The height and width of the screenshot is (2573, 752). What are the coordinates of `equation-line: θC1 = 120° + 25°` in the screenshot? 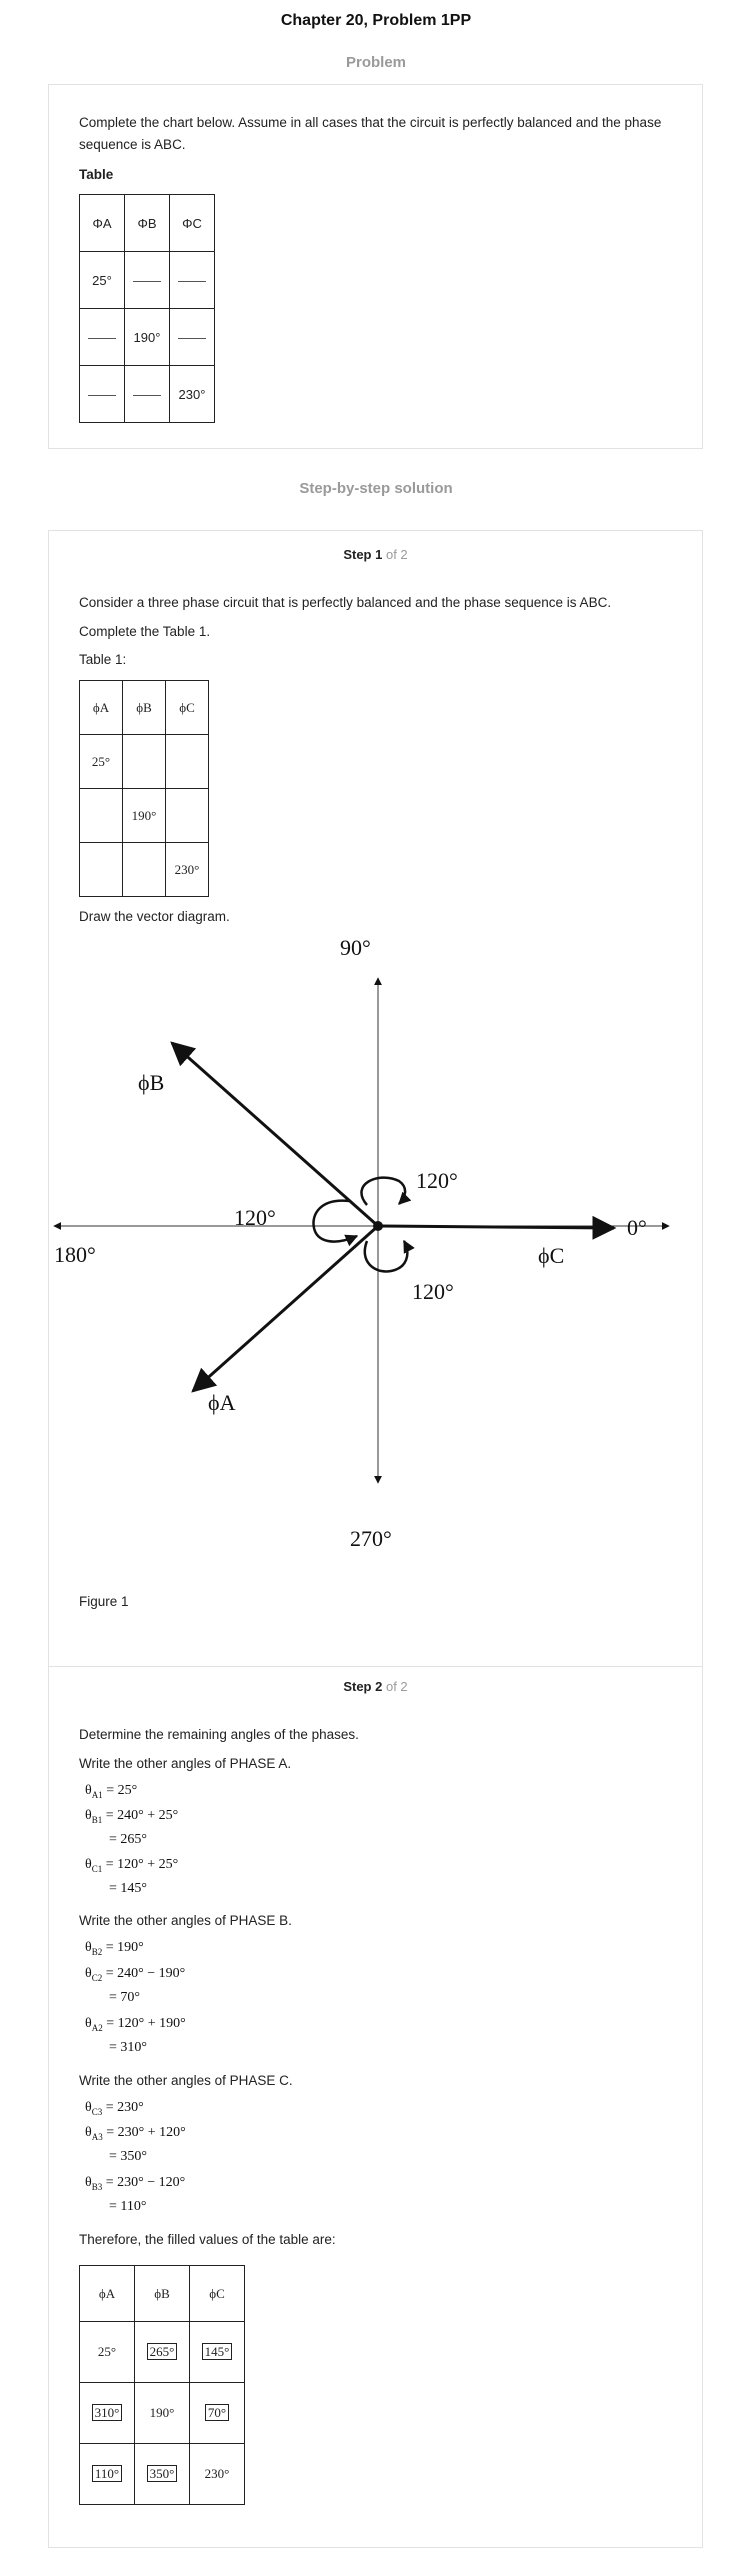 It's located at (131, 1865).